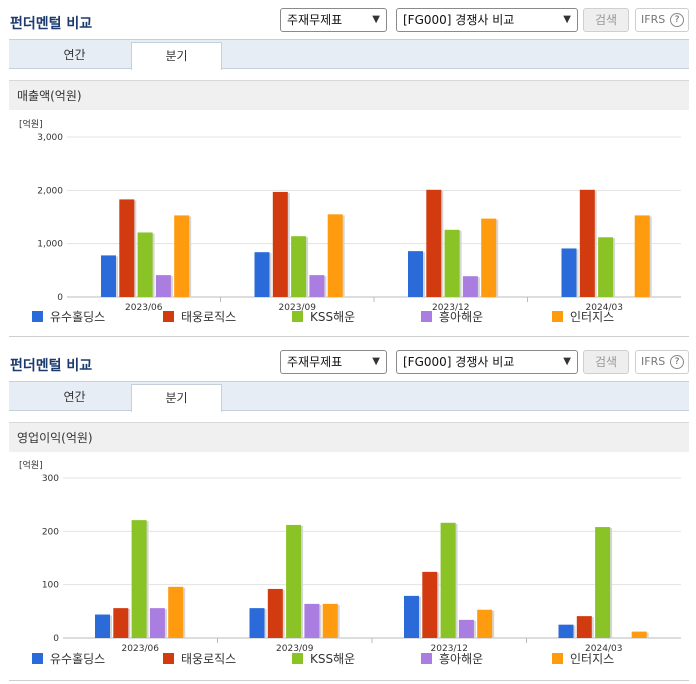 Image resolution: width=696 pixels, height=684 pixels. I want to click on y-tick-label: 2,000, so click(50, 191).